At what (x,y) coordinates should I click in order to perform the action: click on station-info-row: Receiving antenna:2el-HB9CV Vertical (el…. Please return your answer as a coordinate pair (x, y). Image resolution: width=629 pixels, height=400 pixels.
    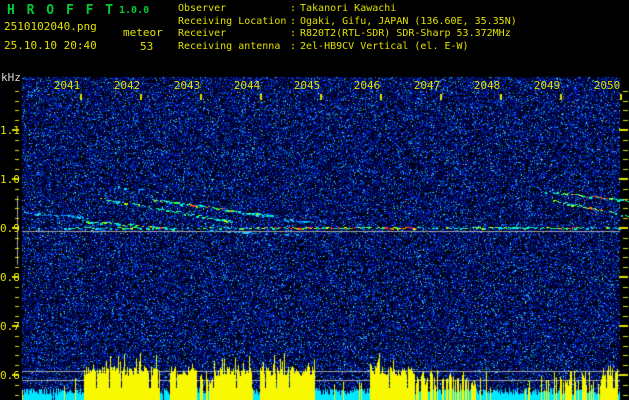
    Looking at the image, I should click on (347, 47).